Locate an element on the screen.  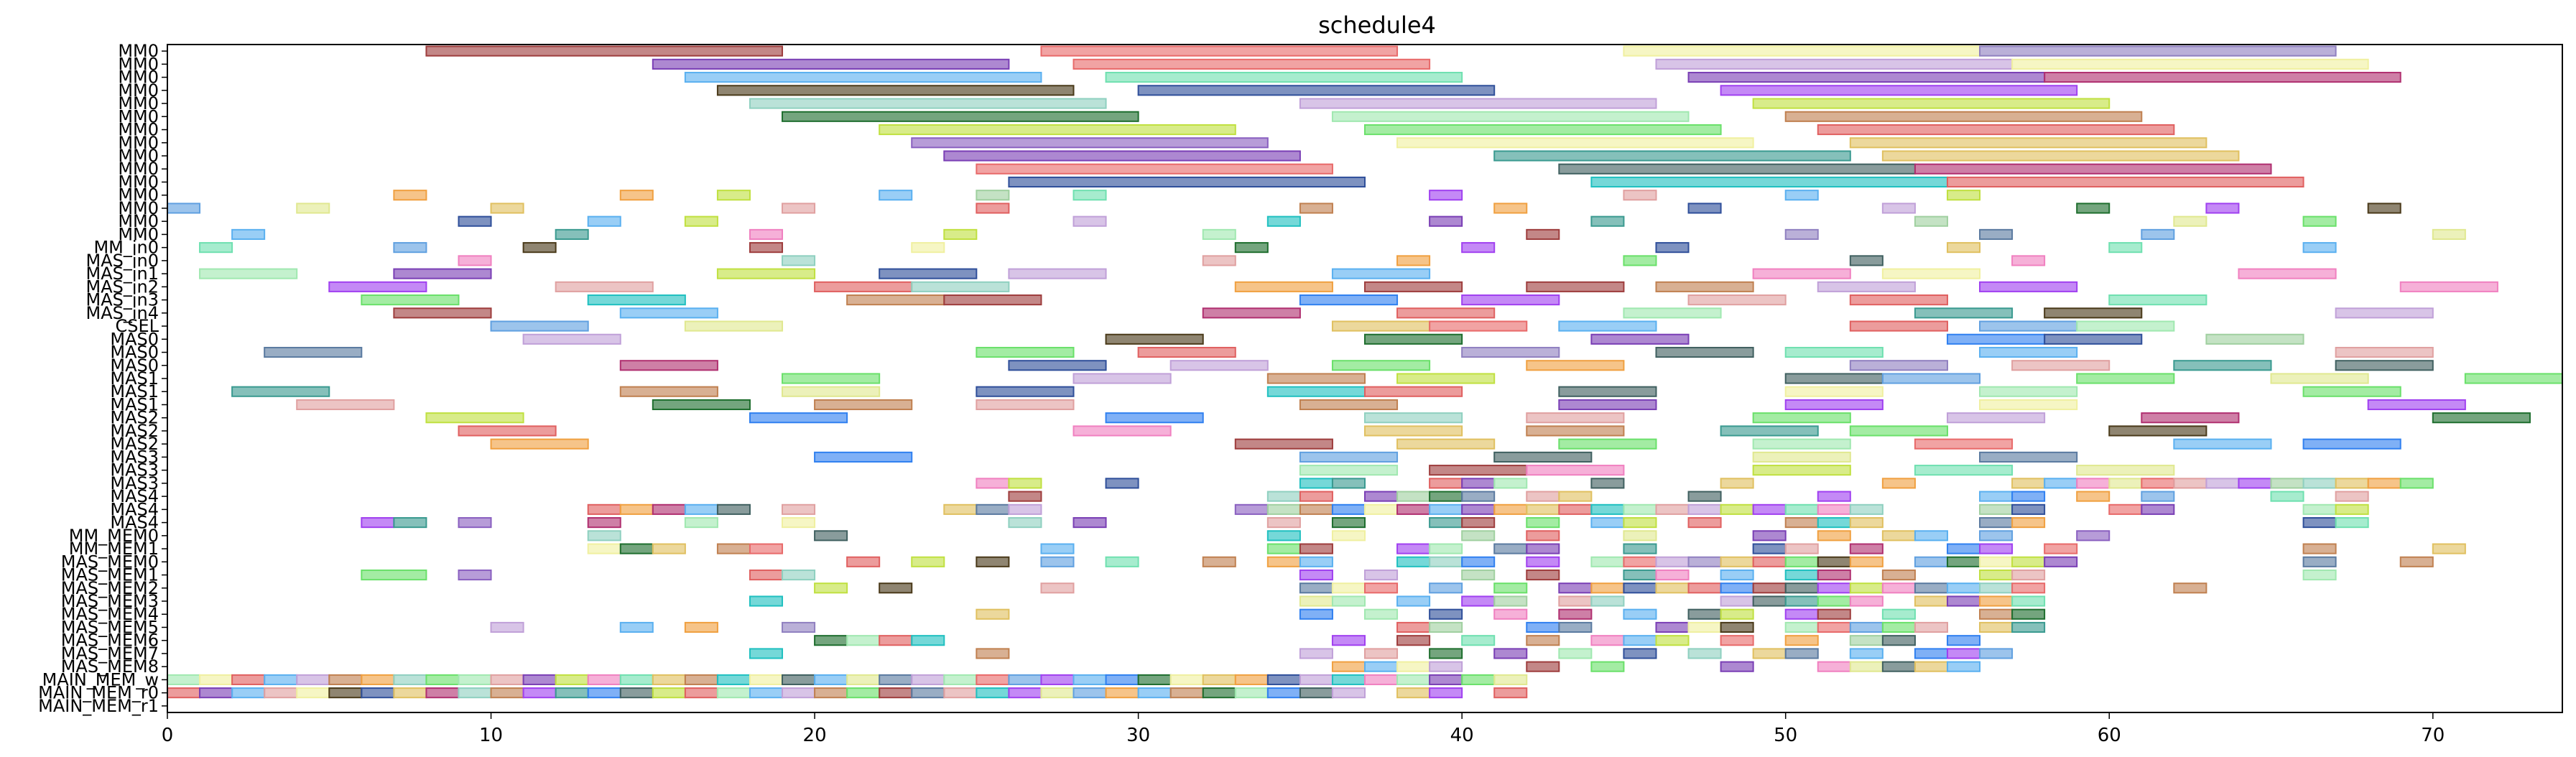
y-tick-label: MAS1 is located at coordinates (134, 378).